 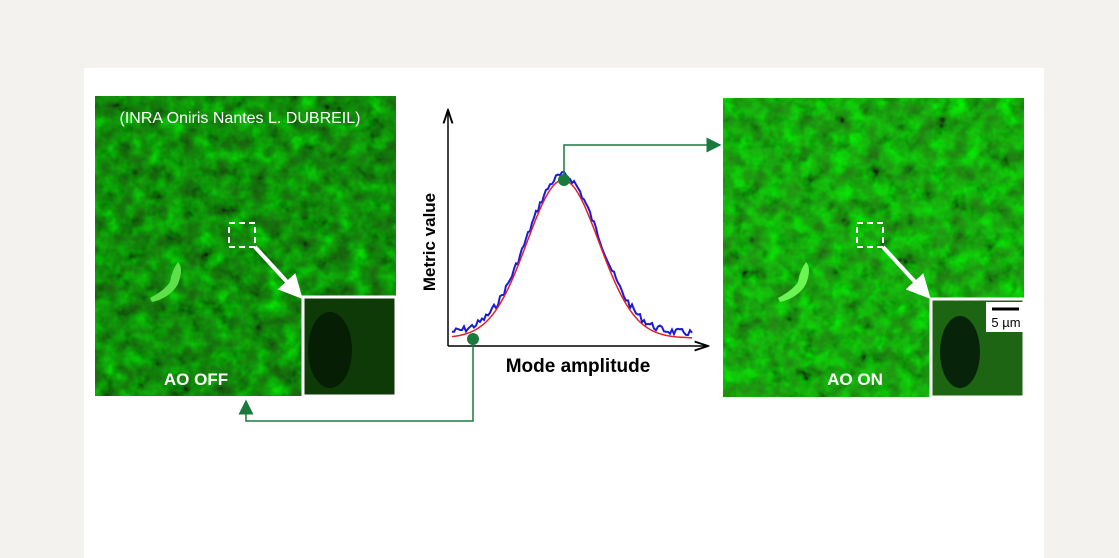 What do you see at coordinates (196, 379) in the screenshot?
I see `image-label: AO OFF` at bounding box center [196, 379].